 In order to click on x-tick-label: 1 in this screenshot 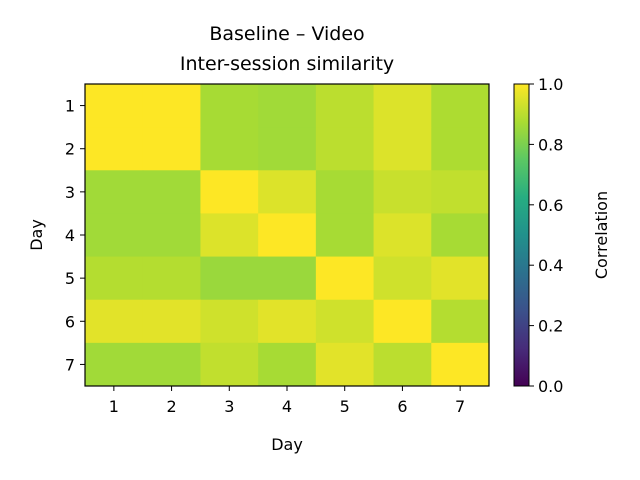, I will do `click(114, 406)`.